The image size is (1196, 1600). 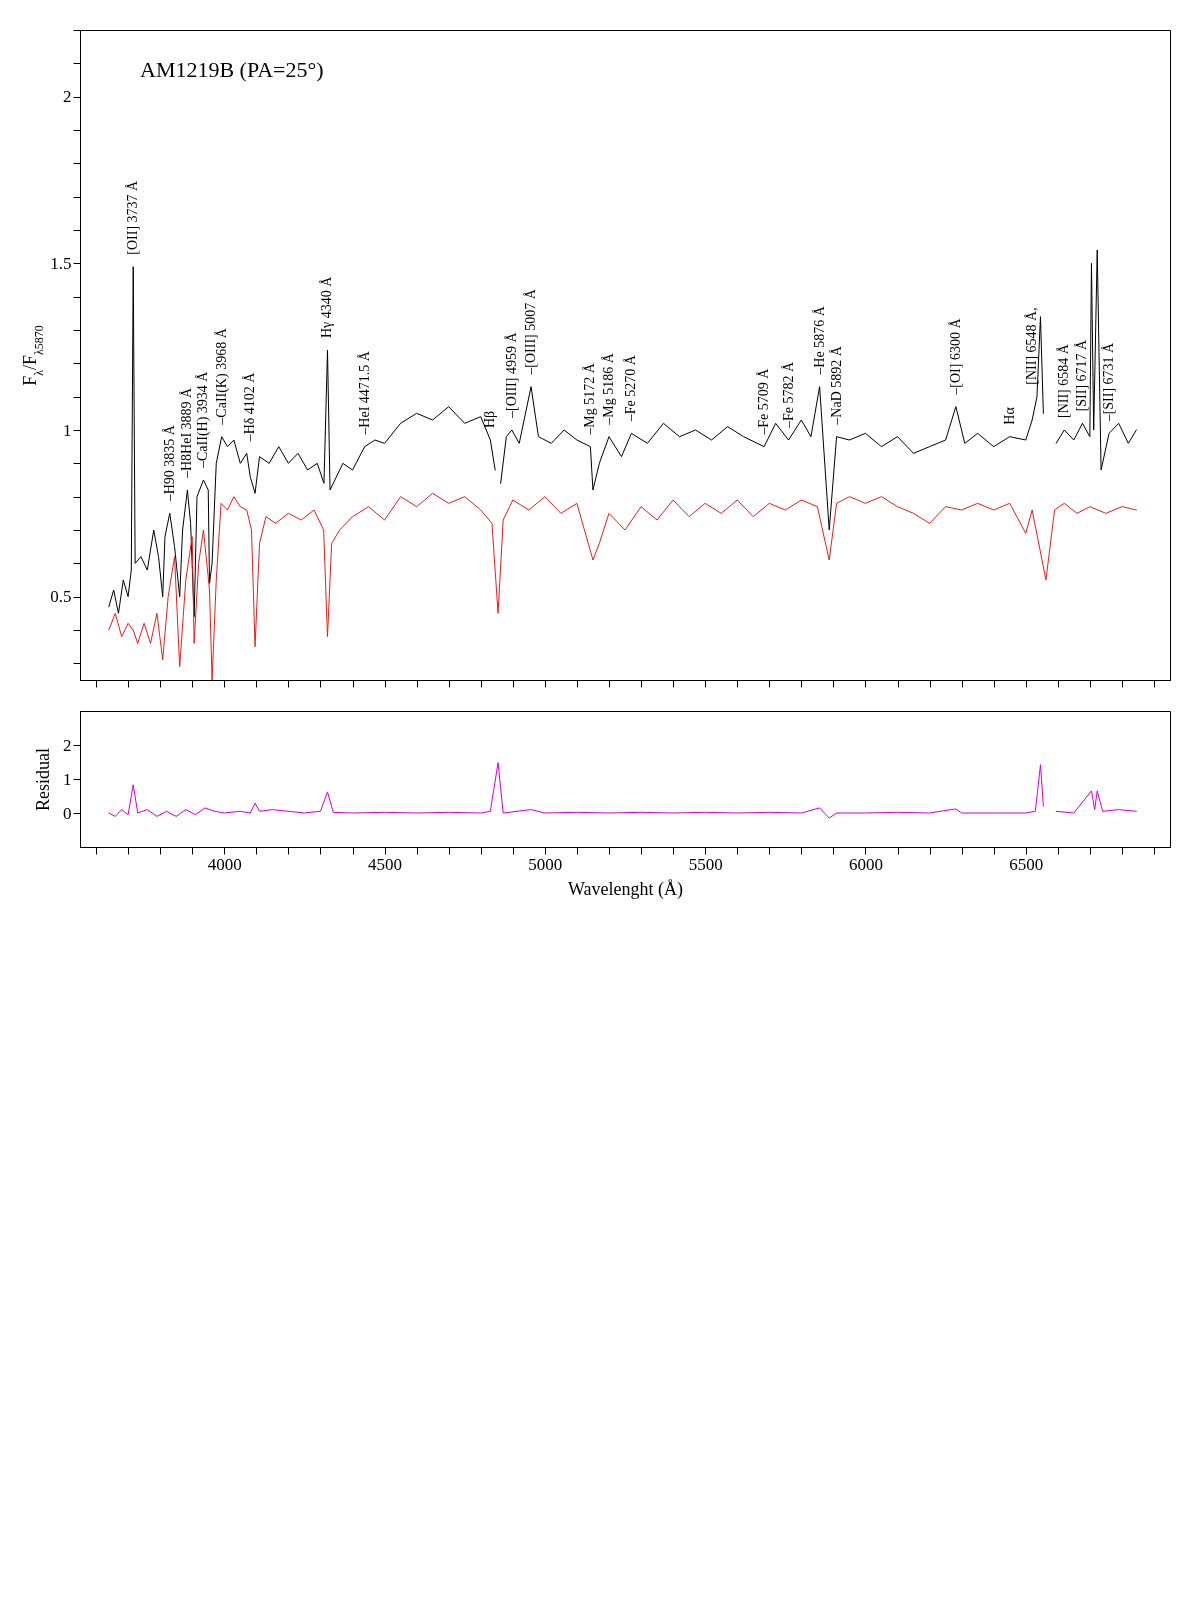 What do you see at coordinates (1109, 382) in the screenshot?
I see `annotation: –[SII] 6731 Å` at bounding box center [1109, 382].